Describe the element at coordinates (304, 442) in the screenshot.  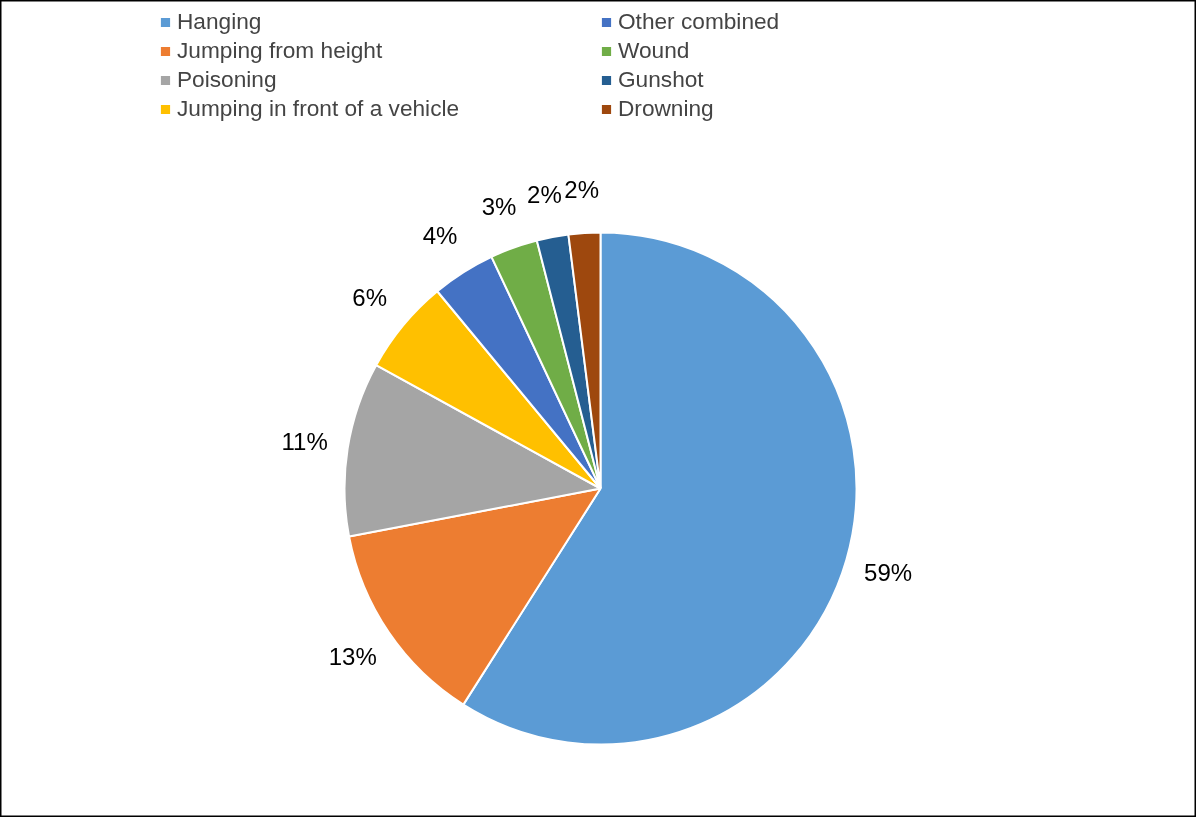
I see `data-label: 11%` at that location.